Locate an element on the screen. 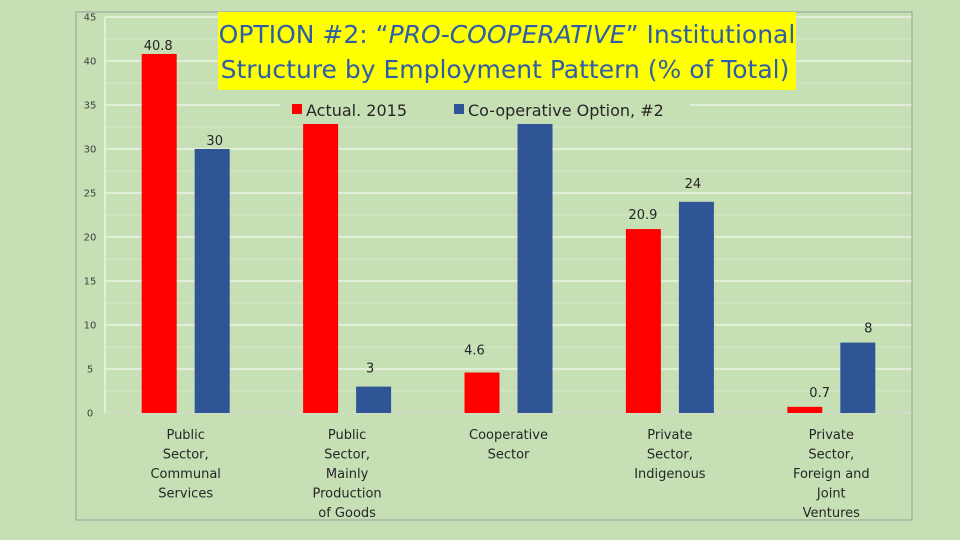 This screenshot has width=960, height=540. category-label: Foreign and is located at coordinates (831, 474).